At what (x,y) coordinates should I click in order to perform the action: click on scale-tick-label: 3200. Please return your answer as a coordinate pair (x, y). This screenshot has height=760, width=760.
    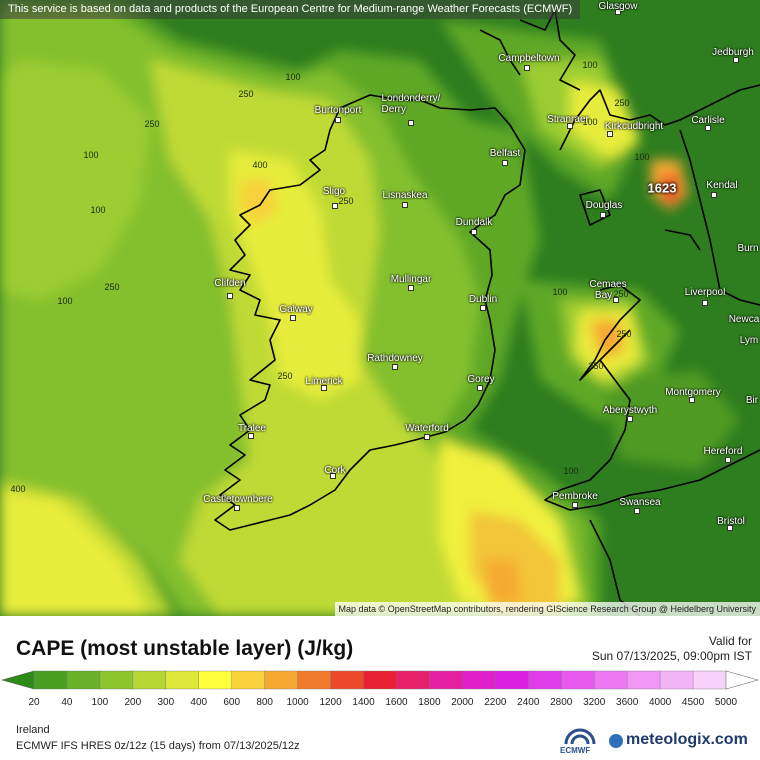
    Looking at the image, I should click on (594, 702).